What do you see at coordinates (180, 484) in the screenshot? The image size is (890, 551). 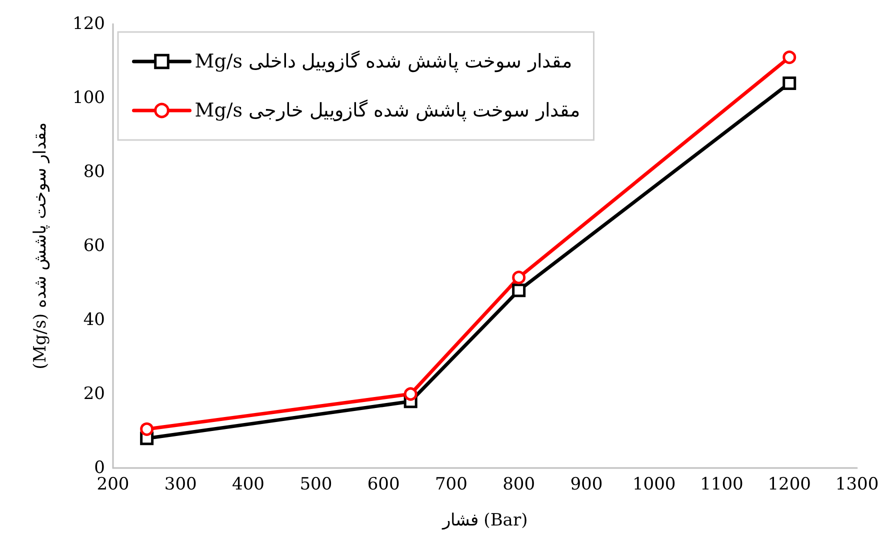 I see `x-tick-label: 300` at bounding box center [180, 484].